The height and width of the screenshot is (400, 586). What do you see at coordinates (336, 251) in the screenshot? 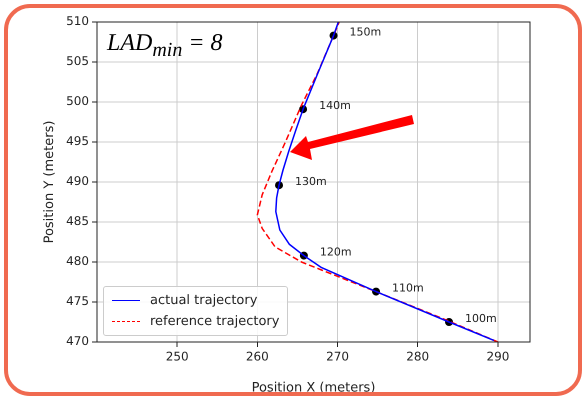
I see `annotation: 120m` at bounding box center [336, 251].